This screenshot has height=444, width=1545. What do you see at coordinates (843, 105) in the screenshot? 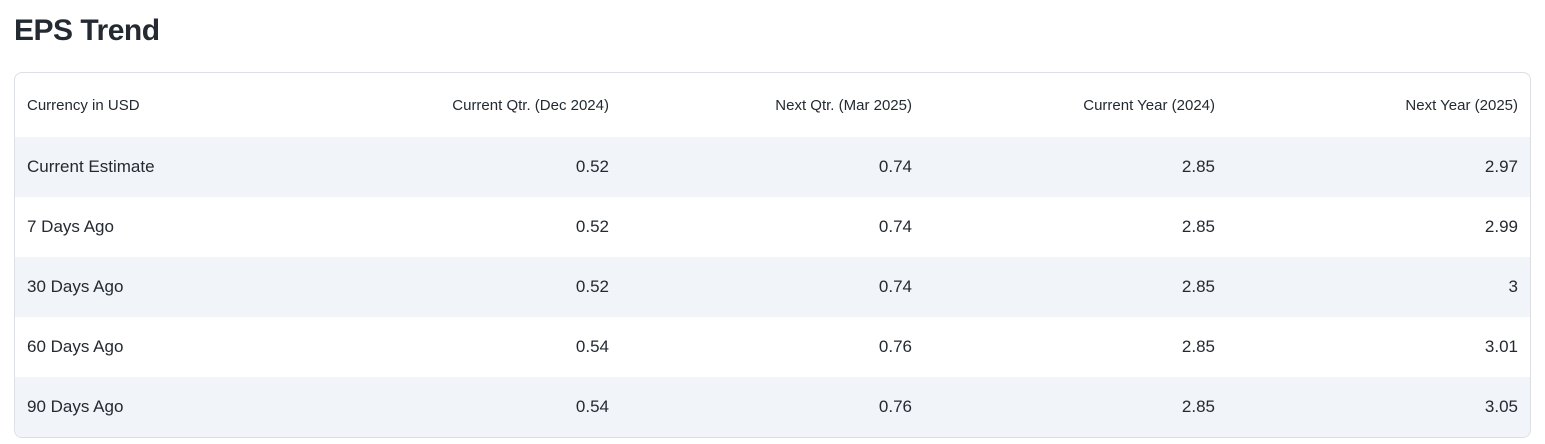
I see `col-header-next-qtr: Next Qtr. (Mar 2025)` at bounding box center [843, 105].